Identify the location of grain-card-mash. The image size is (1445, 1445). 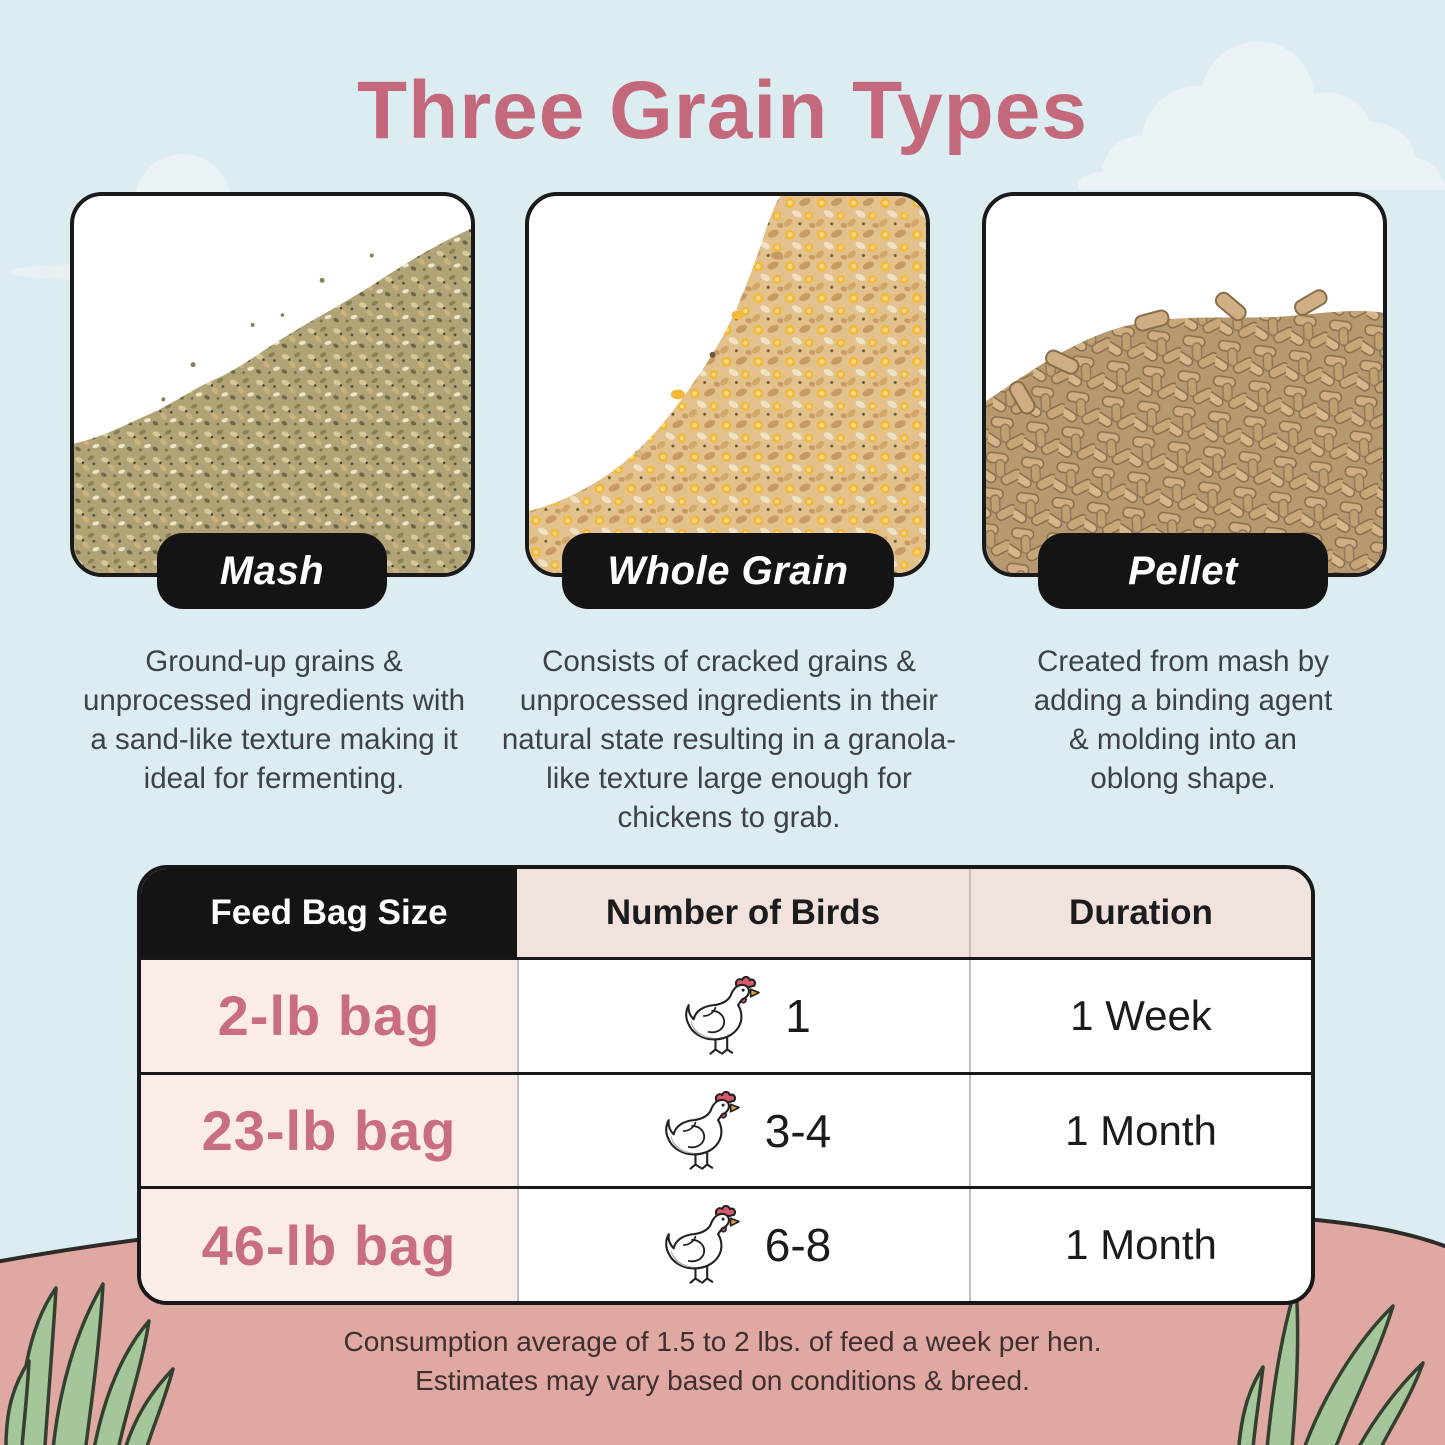
(272, 384).